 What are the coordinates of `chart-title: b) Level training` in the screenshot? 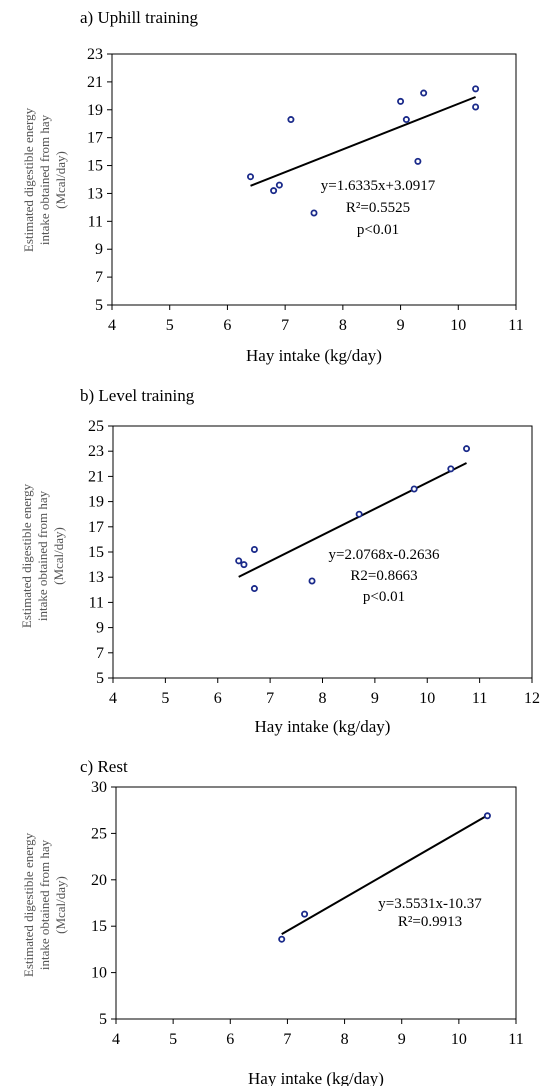 It's located at (137, 395).